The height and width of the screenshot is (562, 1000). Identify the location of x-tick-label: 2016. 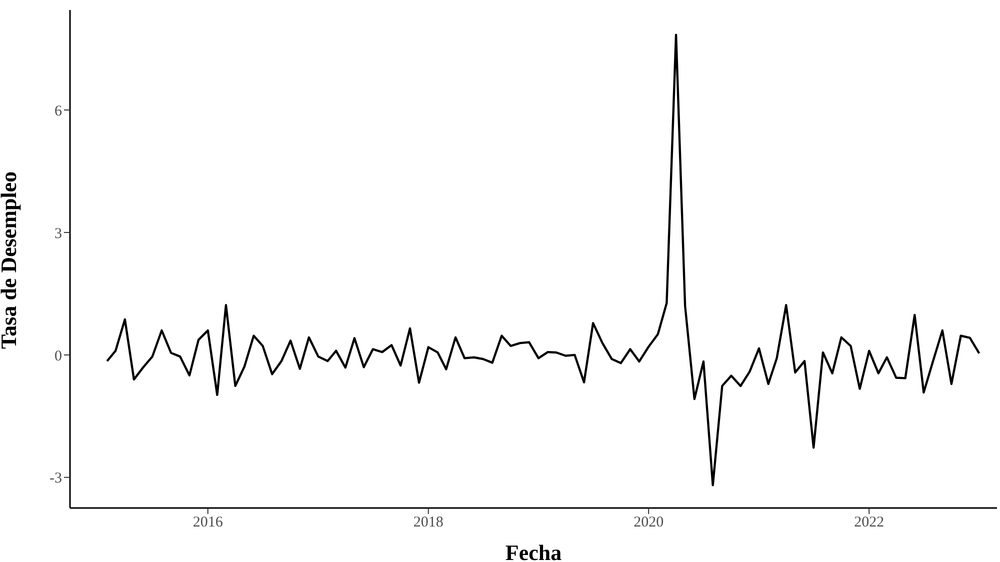
(208, 522).